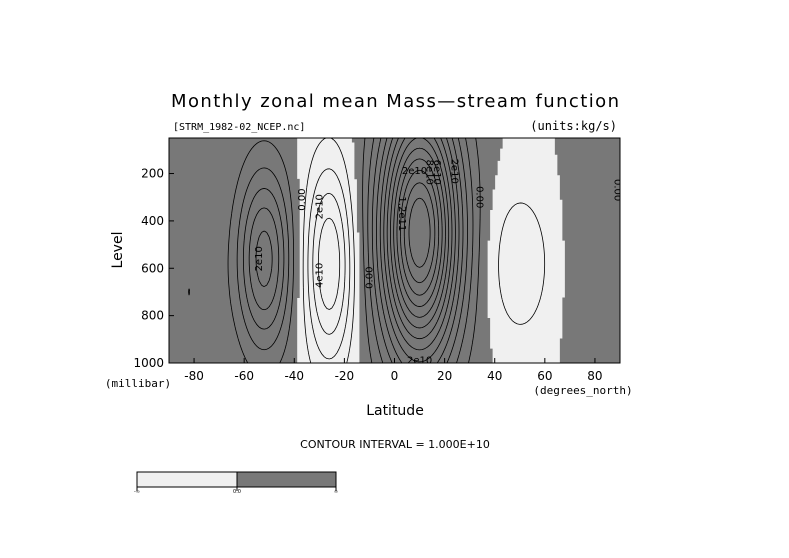 The width and height of the screenshot is (789, 558). I want to click on y-tick-label: 400, so click(152, 221).